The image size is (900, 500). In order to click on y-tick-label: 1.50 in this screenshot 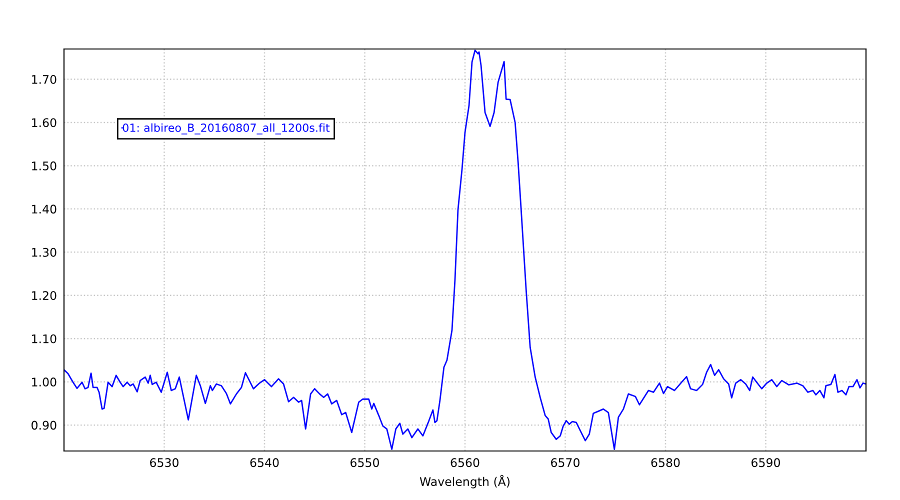, I will do `click(44, 165)`.